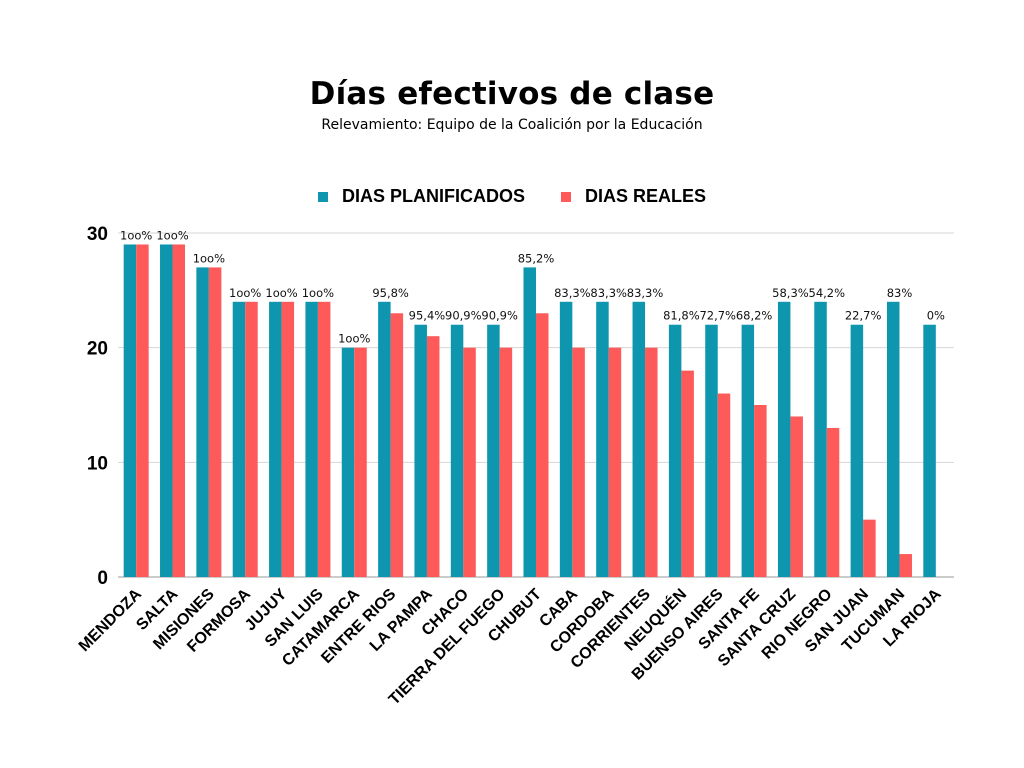 The width and height of the screenshot is (1024, 768). What do you see at coordinates (645, 196) in the screenshot?
I see `legend-label-real: DIAS REALES` at bounding box center [645, 196].